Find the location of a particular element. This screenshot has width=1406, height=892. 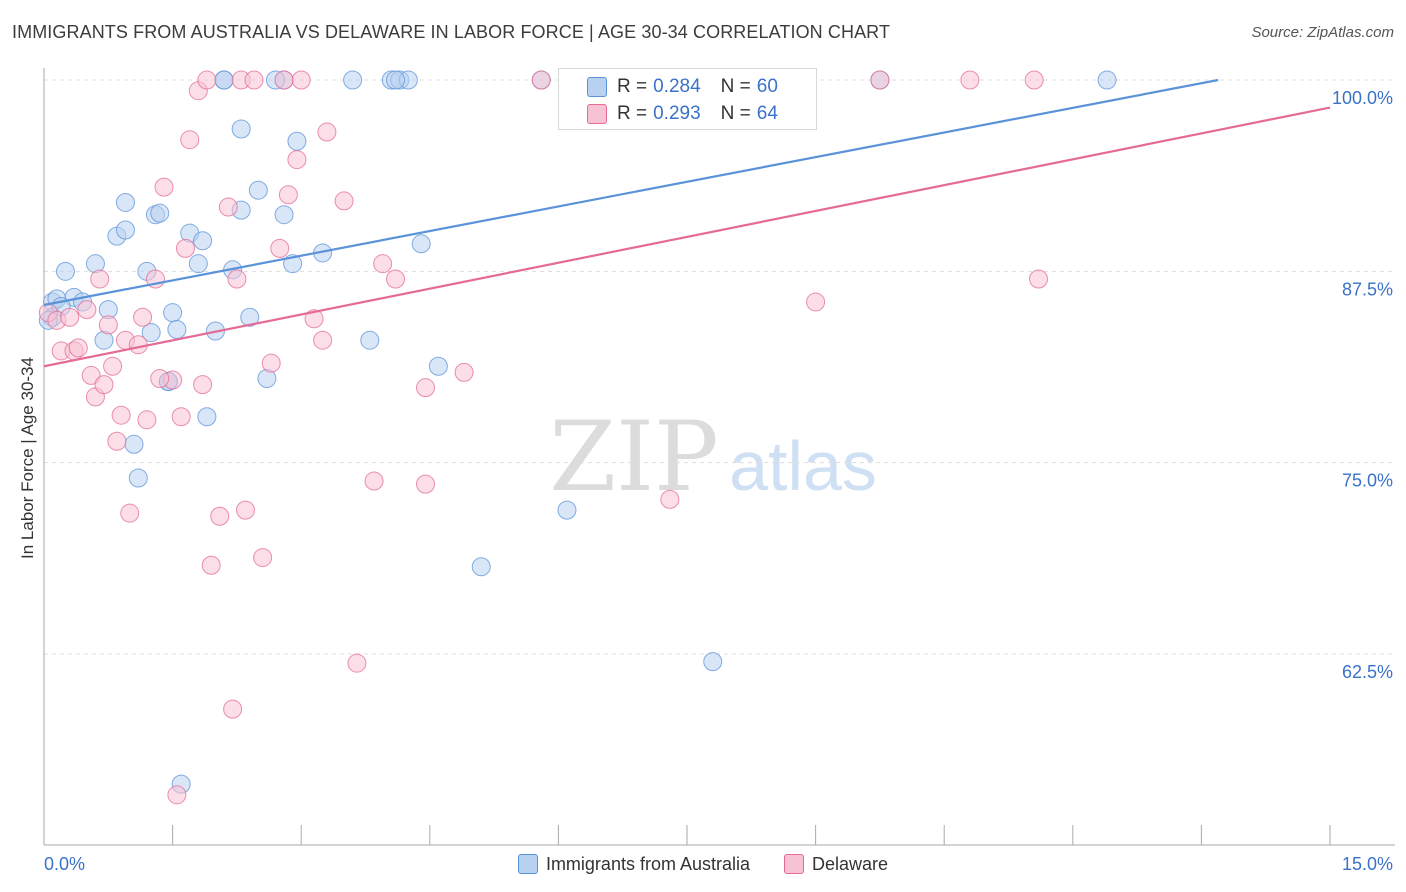

y-tick-label: 62.5% is located at coordinates (1367, 672).